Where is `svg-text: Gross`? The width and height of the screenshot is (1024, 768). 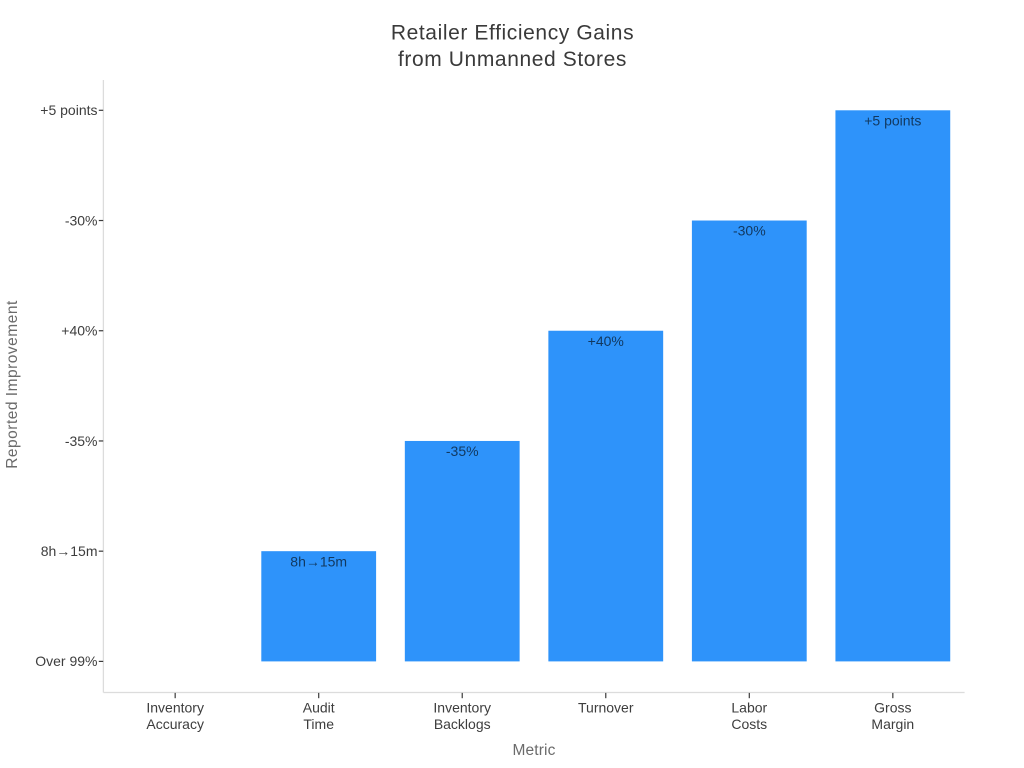
svg-text: Gross is located at coordinates (892, 708).